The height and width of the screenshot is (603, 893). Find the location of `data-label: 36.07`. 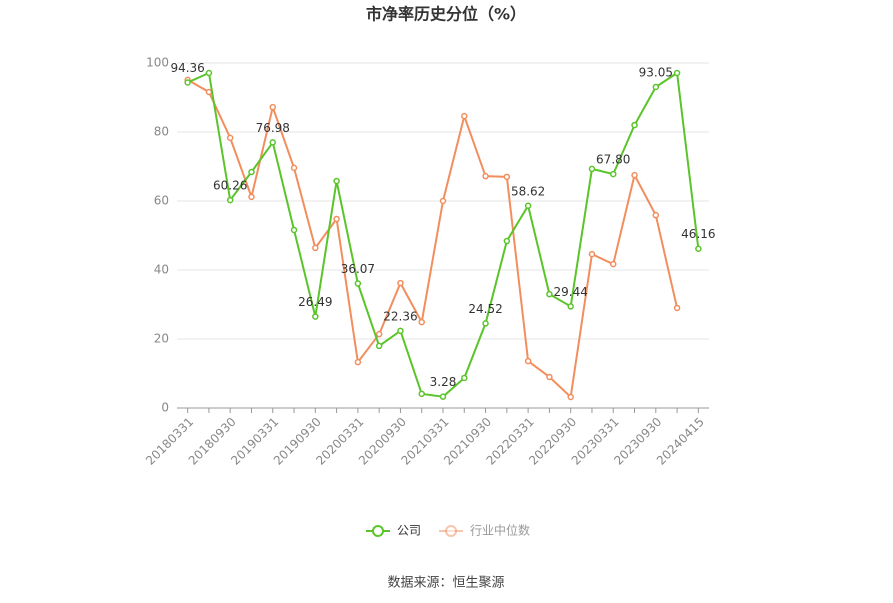

data-label: 36.07 is located at coordinates (358, 269).